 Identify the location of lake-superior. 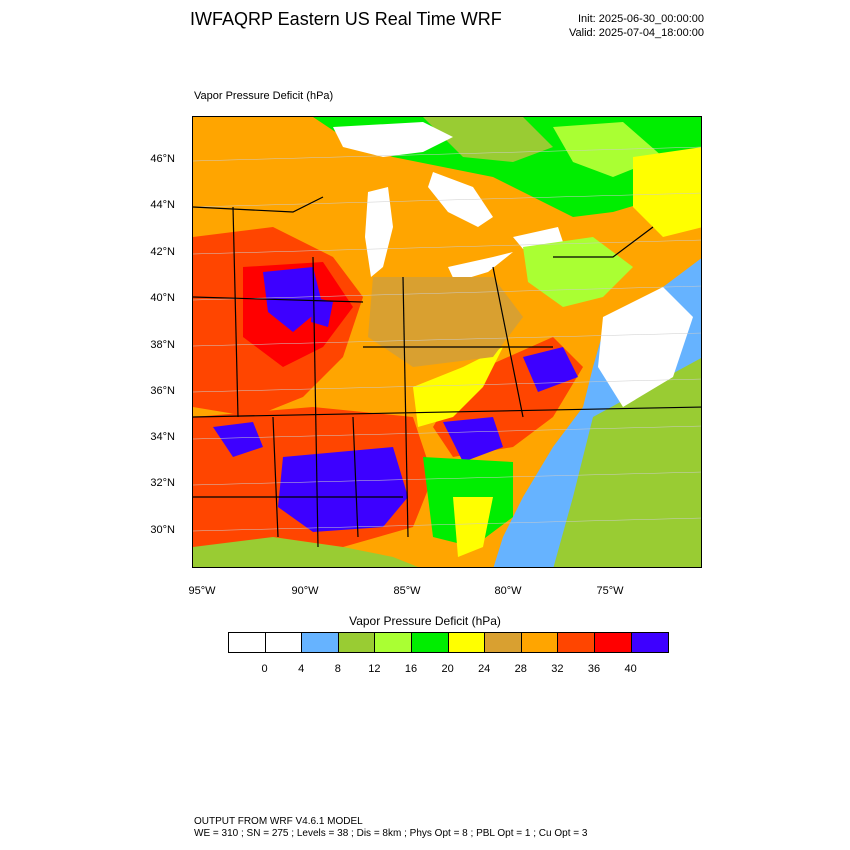
(393, 139).